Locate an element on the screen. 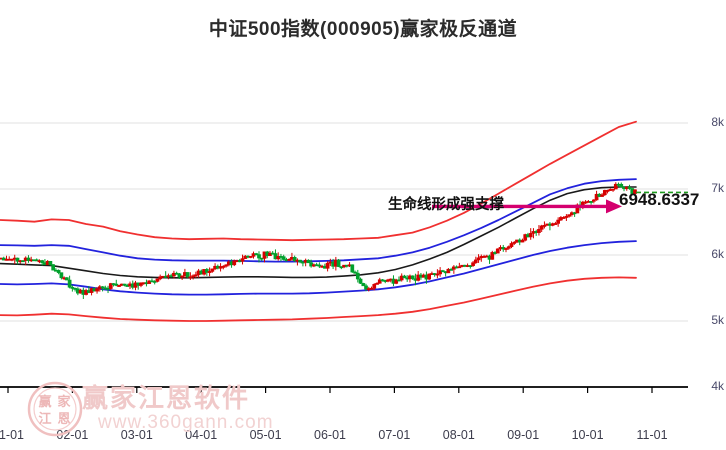  x-tick-label-11-01: 11-01 is located at coordinates (652, 435).